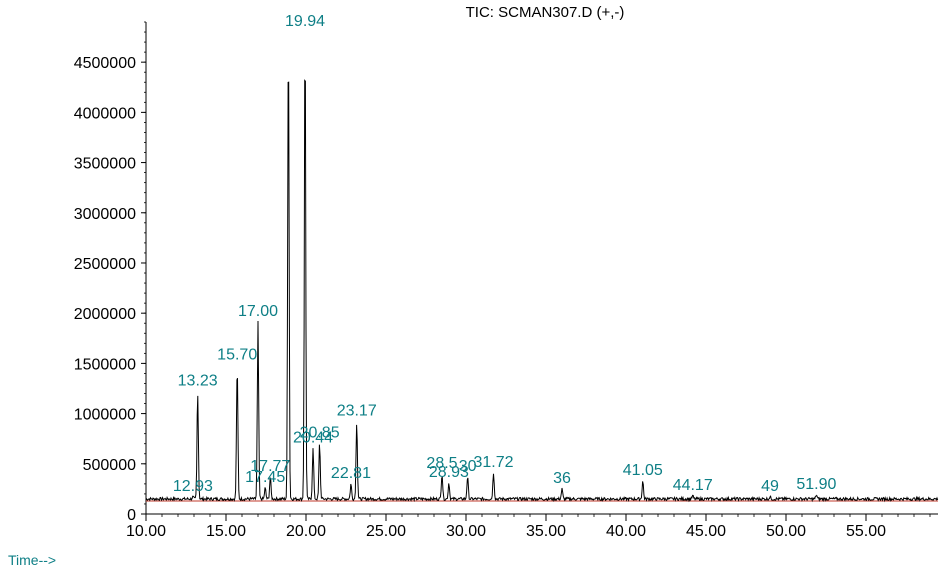 This screenshot has height=569, width=940. Describe the element at coordinates (109, 465) in the screenshot. I see `y-tick-label: 500000` at that location.